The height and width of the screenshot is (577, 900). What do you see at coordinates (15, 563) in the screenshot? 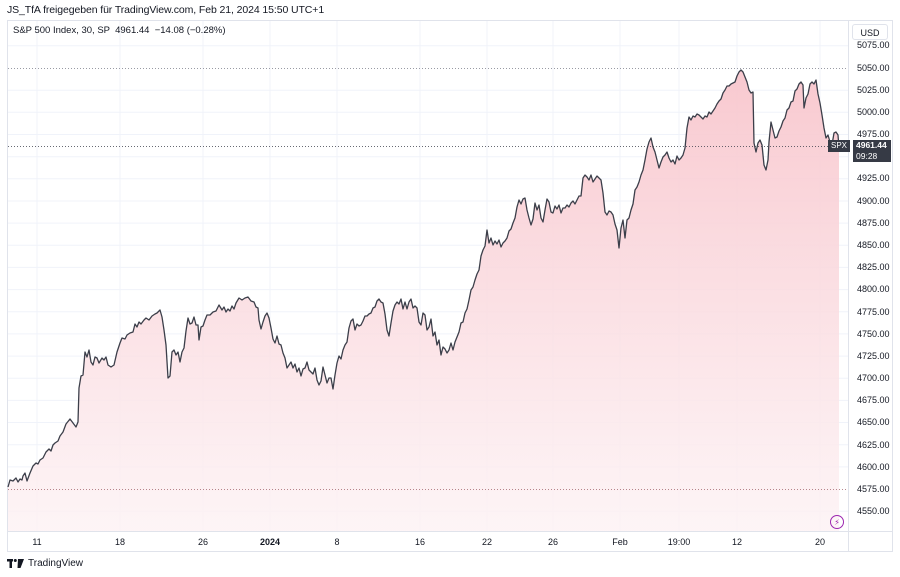
I see `tradingview-logo-icon` at bounding box center [15, 563].